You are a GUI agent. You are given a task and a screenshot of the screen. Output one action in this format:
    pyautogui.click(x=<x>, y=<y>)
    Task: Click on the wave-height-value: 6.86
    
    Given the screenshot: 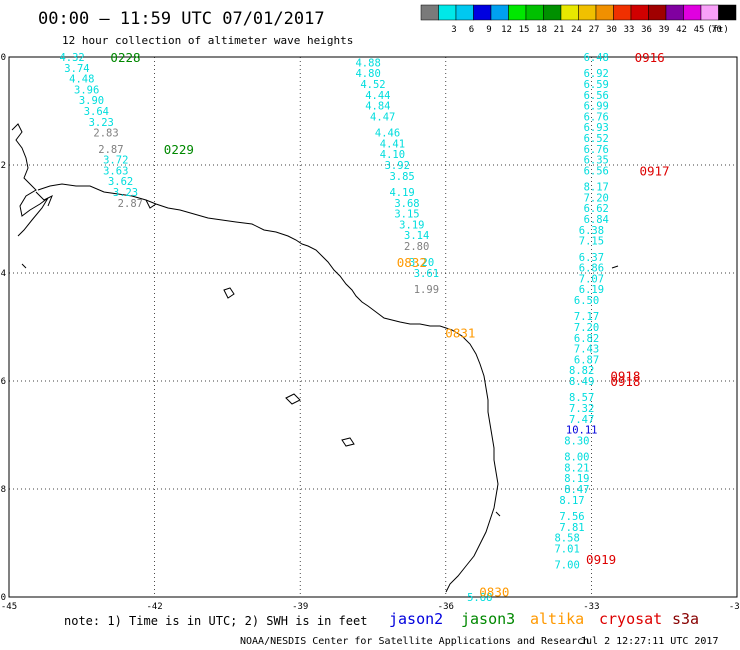 What is the action you would take?
    pyautogui.click(x=591, y=269)
    